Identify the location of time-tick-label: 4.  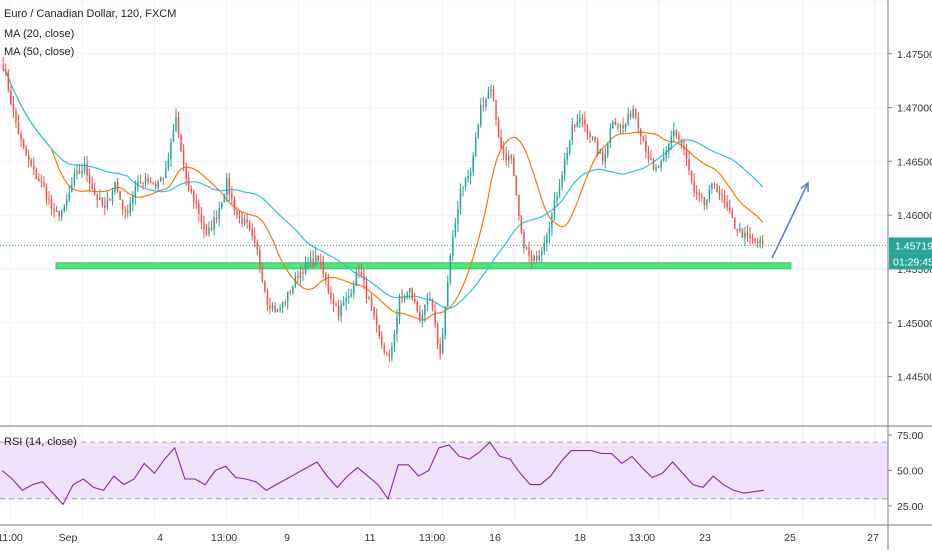
(160, 538).